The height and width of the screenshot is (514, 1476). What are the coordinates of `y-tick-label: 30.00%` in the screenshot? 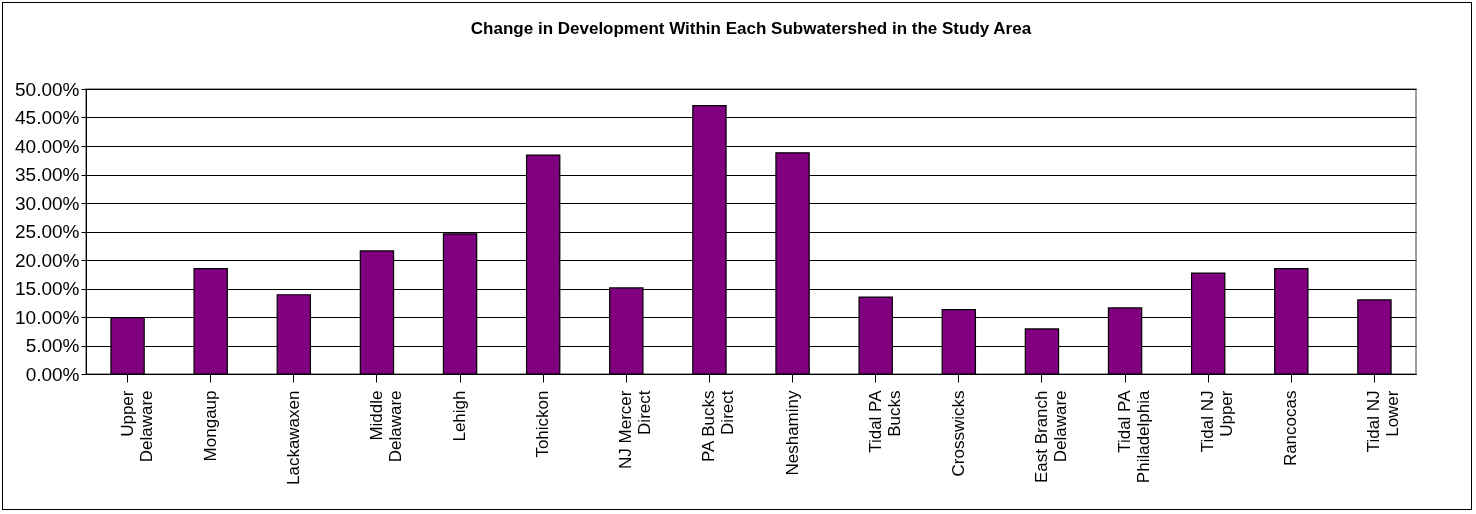 It's located at (47, 203).